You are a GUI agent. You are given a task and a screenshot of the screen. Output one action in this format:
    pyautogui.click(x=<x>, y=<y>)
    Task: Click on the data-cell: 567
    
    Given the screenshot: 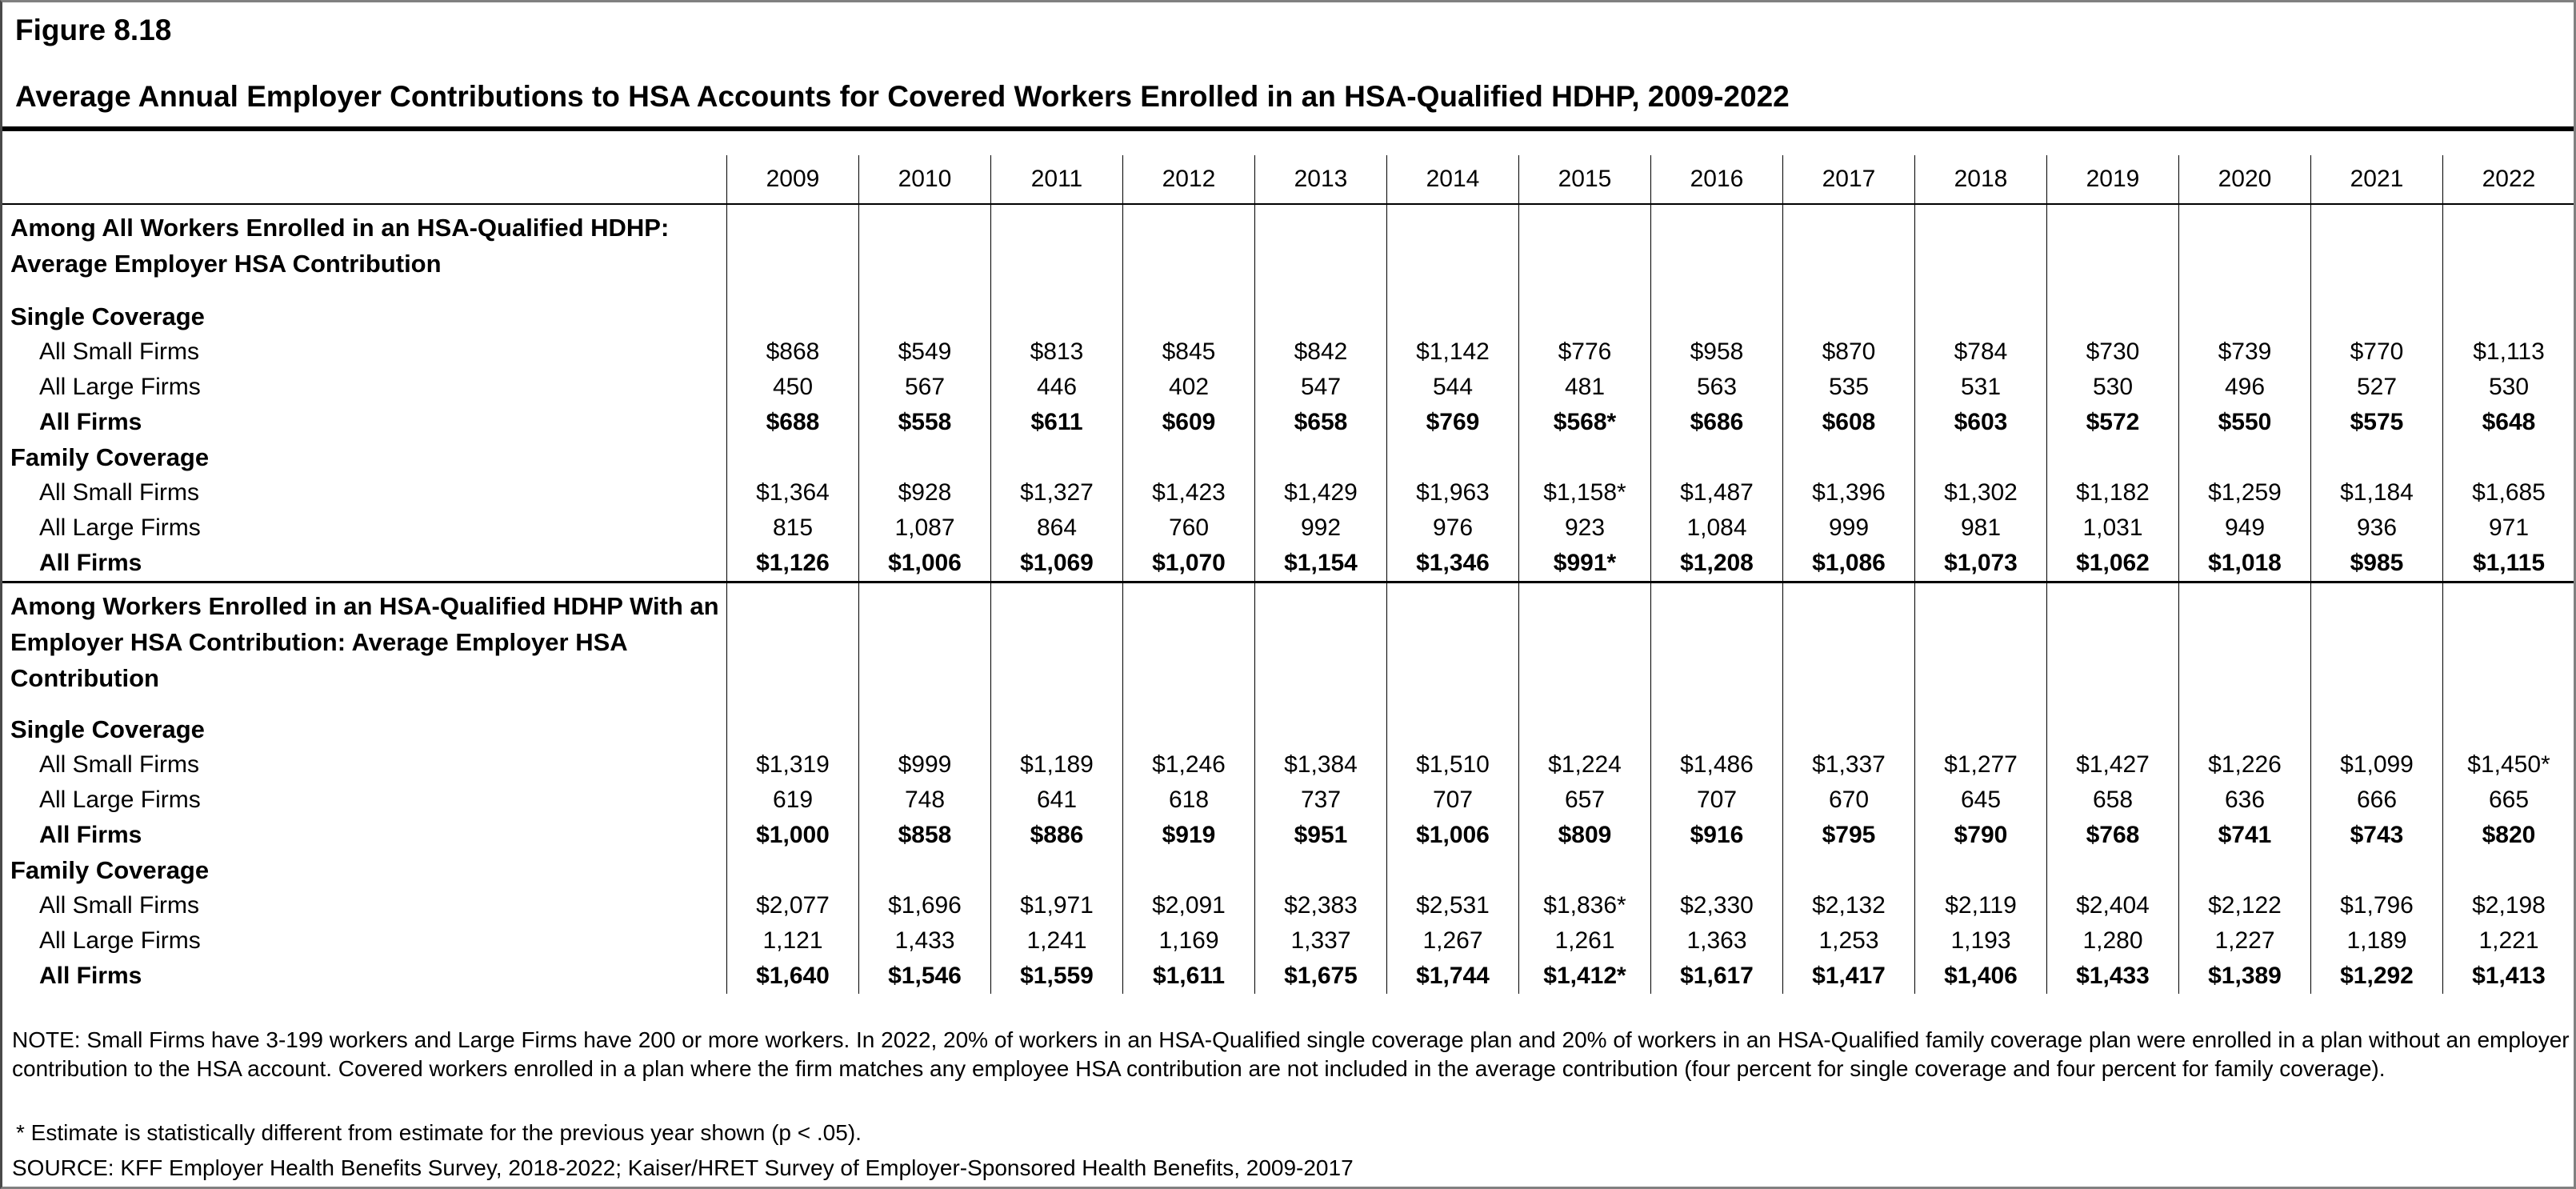 What is the action you would take?
    pyautogui.click(x=925, y=387)
    